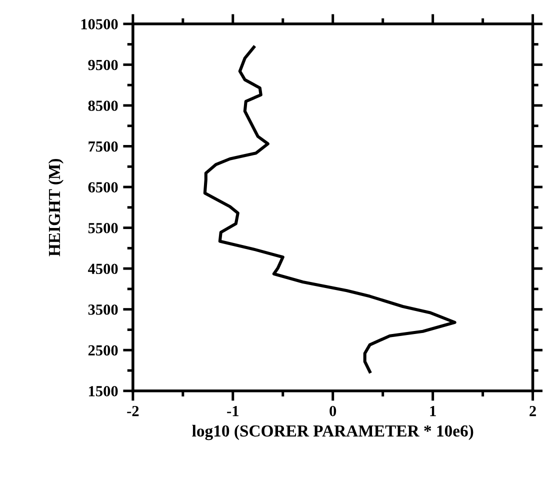  I want to click on x-tick-label: 0, so click(333, 411).